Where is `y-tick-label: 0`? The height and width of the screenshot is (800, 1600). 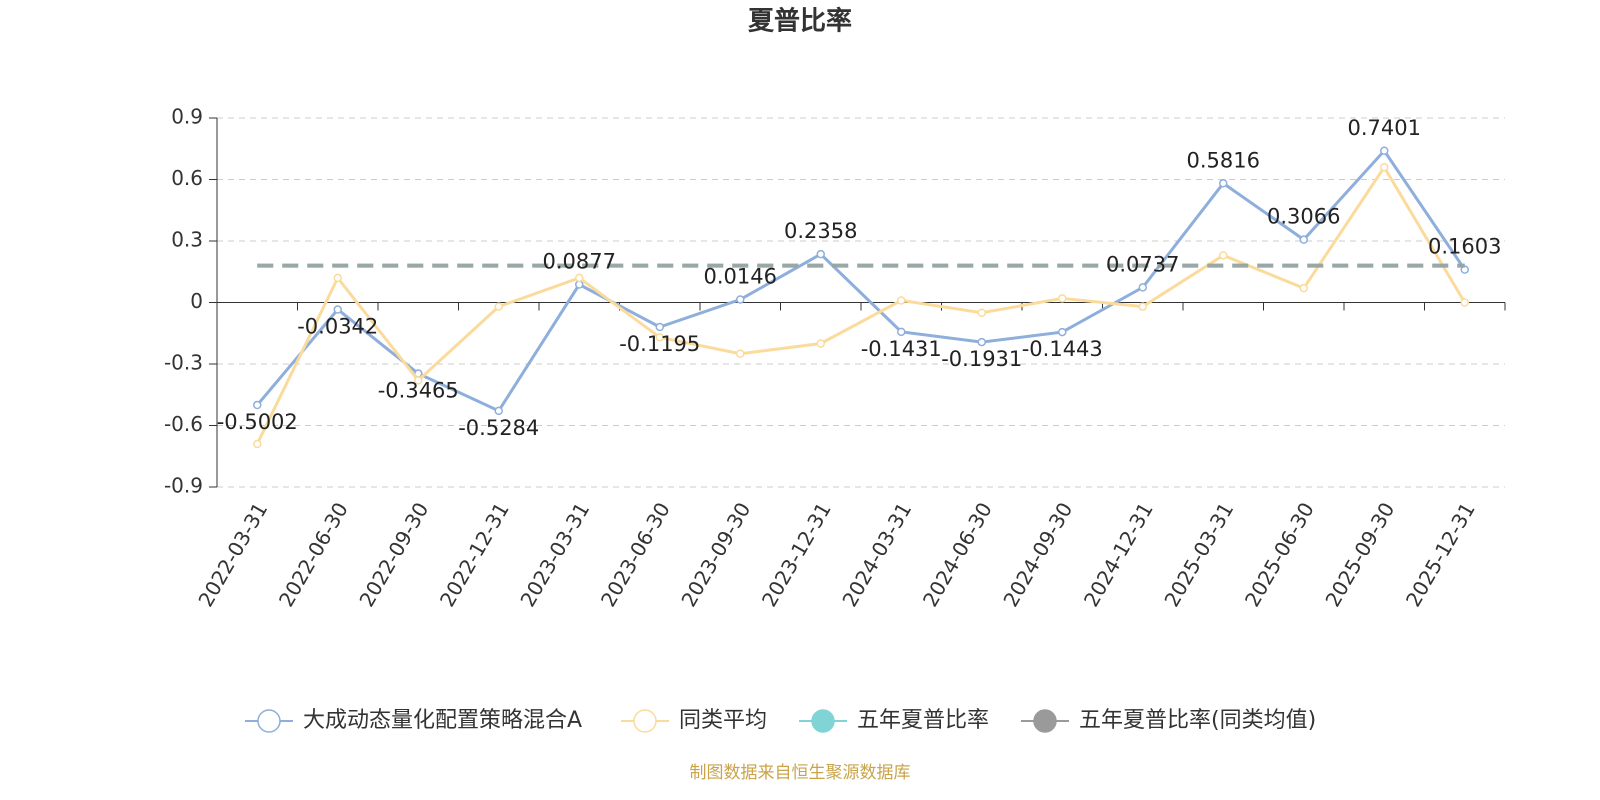 y-tick-label: 0 is located at coordinates (196, 301).